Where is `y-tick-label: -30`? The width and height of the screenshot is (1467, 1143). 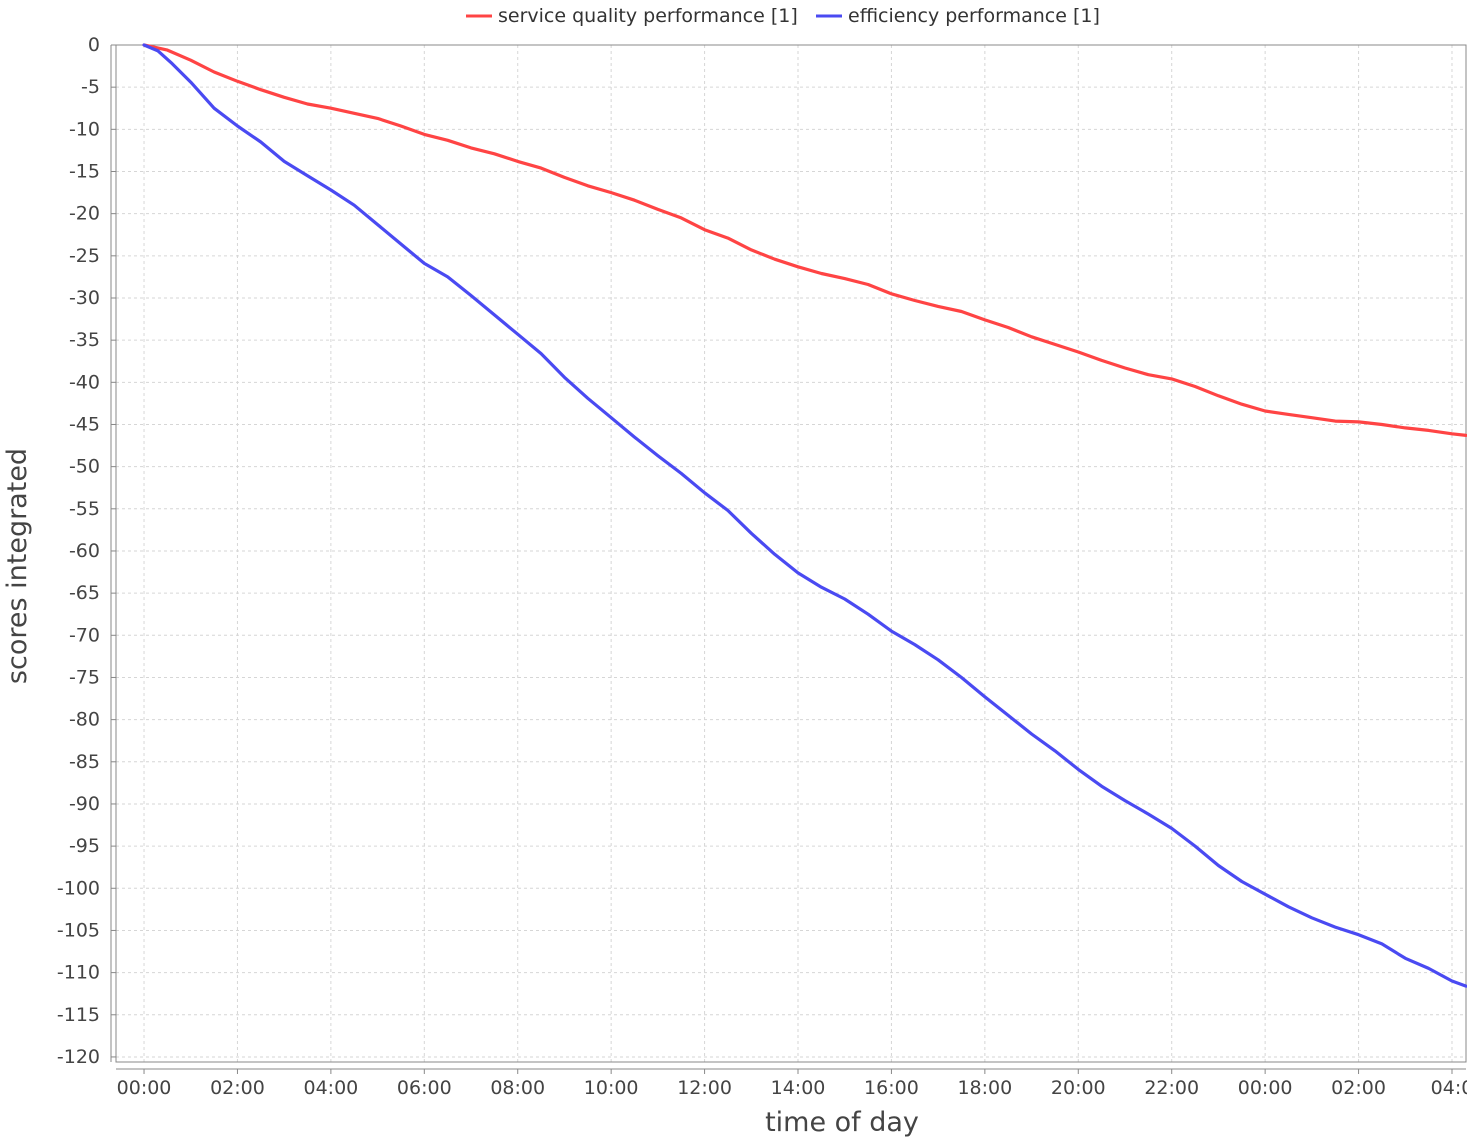 y-tick-label: -30 is located at coordinates (84, 298).